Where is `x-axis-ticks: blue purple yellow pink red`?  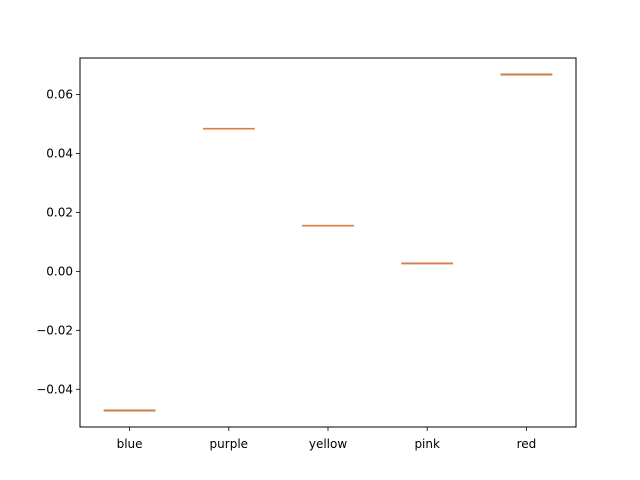 x-axis-ticks: blue purple yellow pink red is located at coordinates (327, 439).